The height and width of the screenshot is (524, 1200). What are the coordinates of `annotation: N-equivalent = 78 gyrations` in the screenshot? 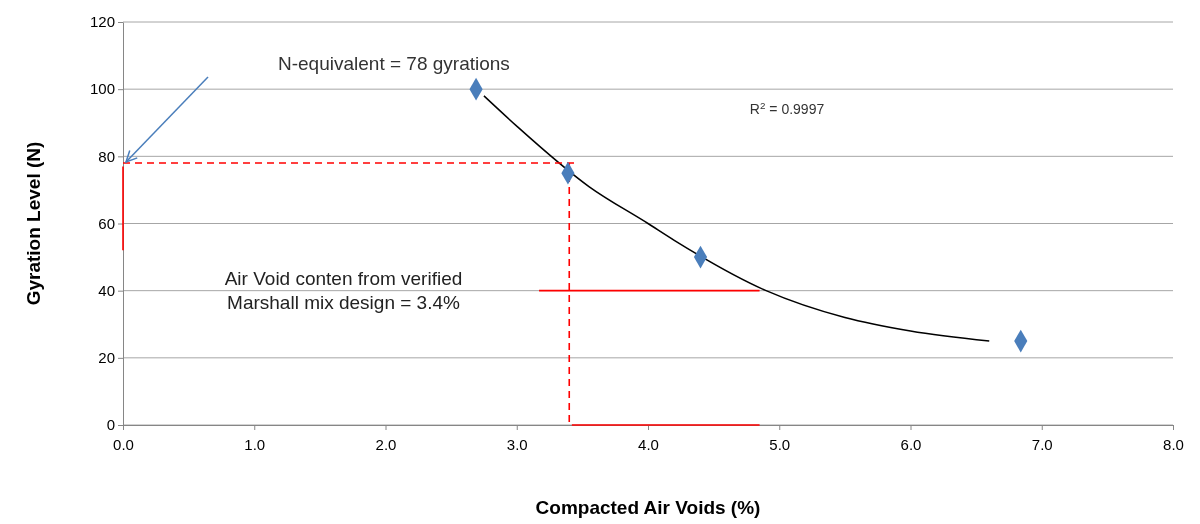 It's located at (394, 63).